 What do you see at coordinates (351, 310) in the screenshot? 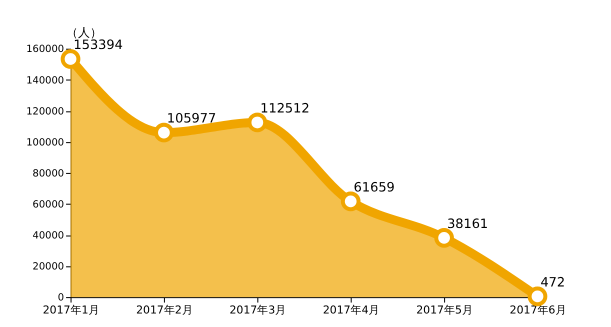
I see `x-tick-label: 2017年4月` at bounding box center [351, 310].